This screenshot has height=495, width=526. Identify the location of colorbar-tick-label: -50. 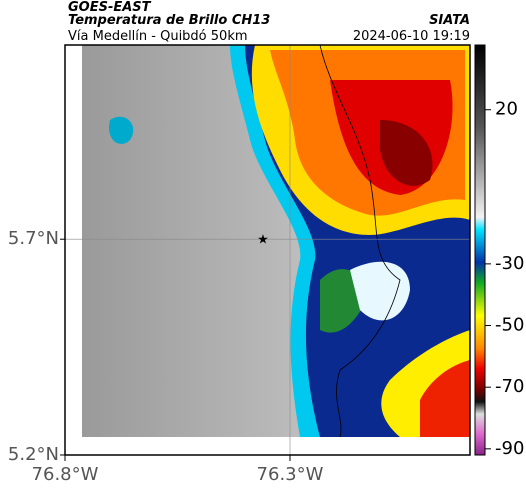
(509, 325).